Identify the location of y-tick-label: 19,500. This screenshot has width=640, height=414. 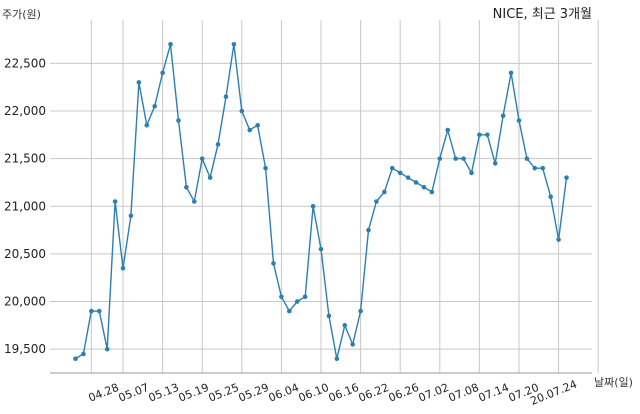
(25, 349).